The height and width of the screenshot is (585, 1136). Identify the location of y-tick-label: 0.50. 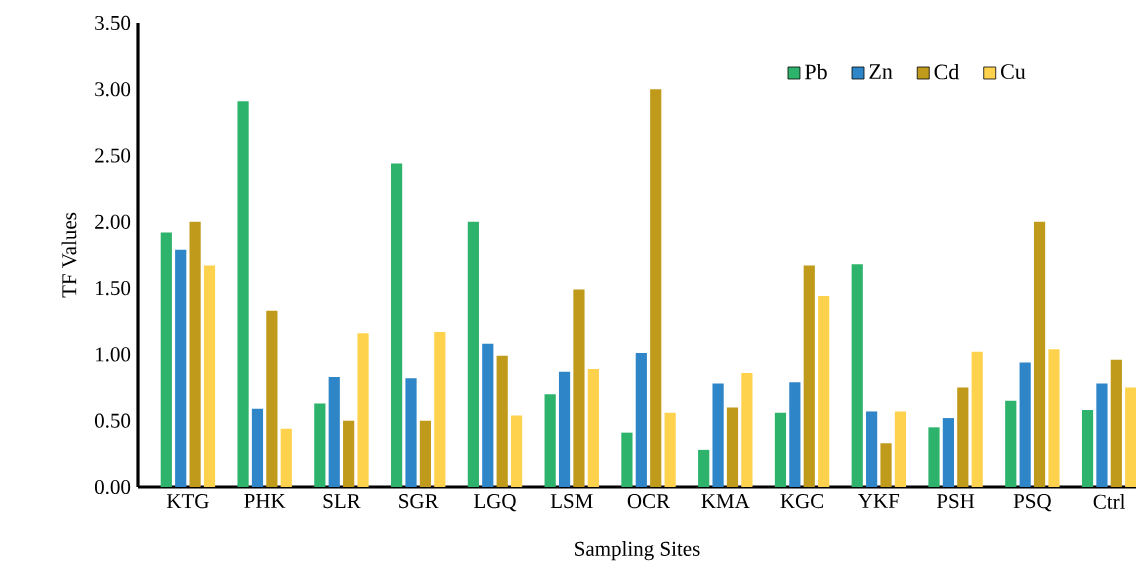
(112, 420).